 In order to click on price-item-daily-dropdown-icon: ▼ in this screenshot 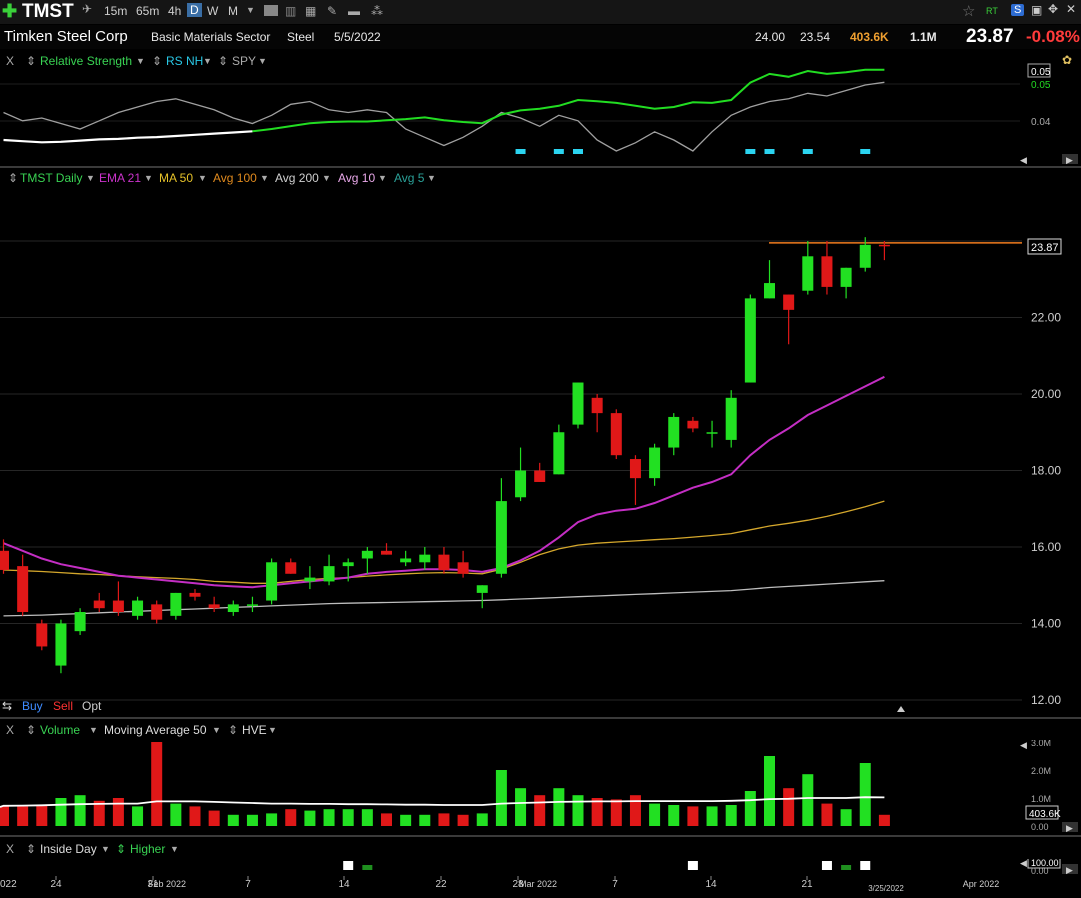, I will do `click(90, 178)`.